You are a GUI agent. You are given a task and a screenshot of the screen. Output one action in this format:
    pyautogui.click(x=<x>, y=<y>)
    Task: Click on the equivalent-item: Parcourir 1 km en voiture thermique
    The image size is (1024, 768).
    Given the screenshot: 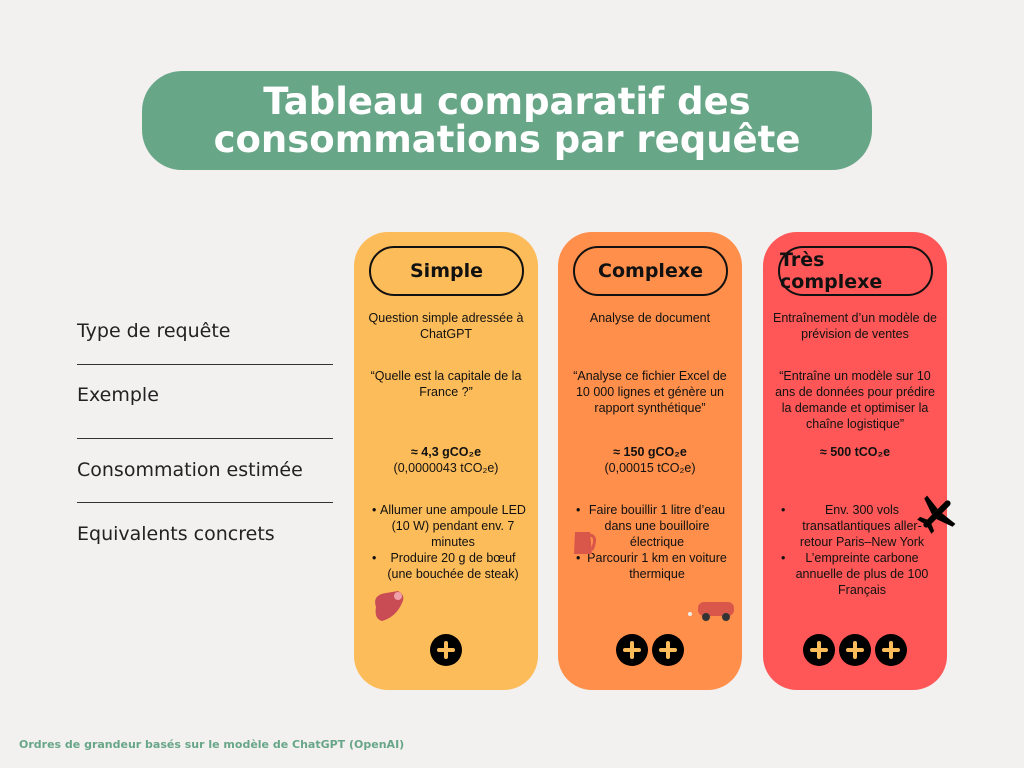 What is the action you would take?
    pyautogui.click(x=654, y=566)
    